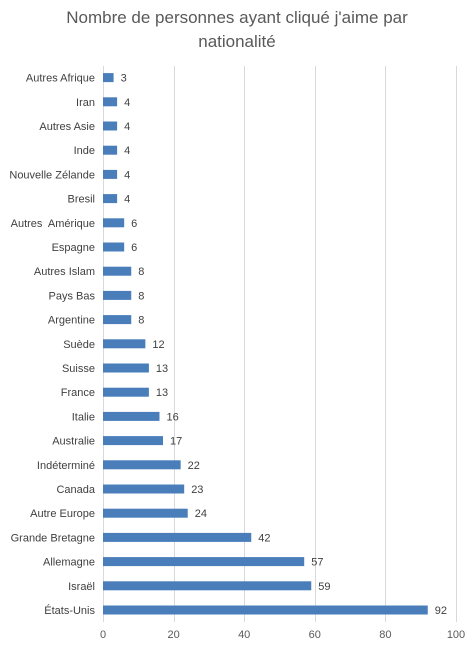 This screenshot has height=656, width=474. I want to click on x-axis-ticks: 0 20 40 60 80 100, so click(282, 635).